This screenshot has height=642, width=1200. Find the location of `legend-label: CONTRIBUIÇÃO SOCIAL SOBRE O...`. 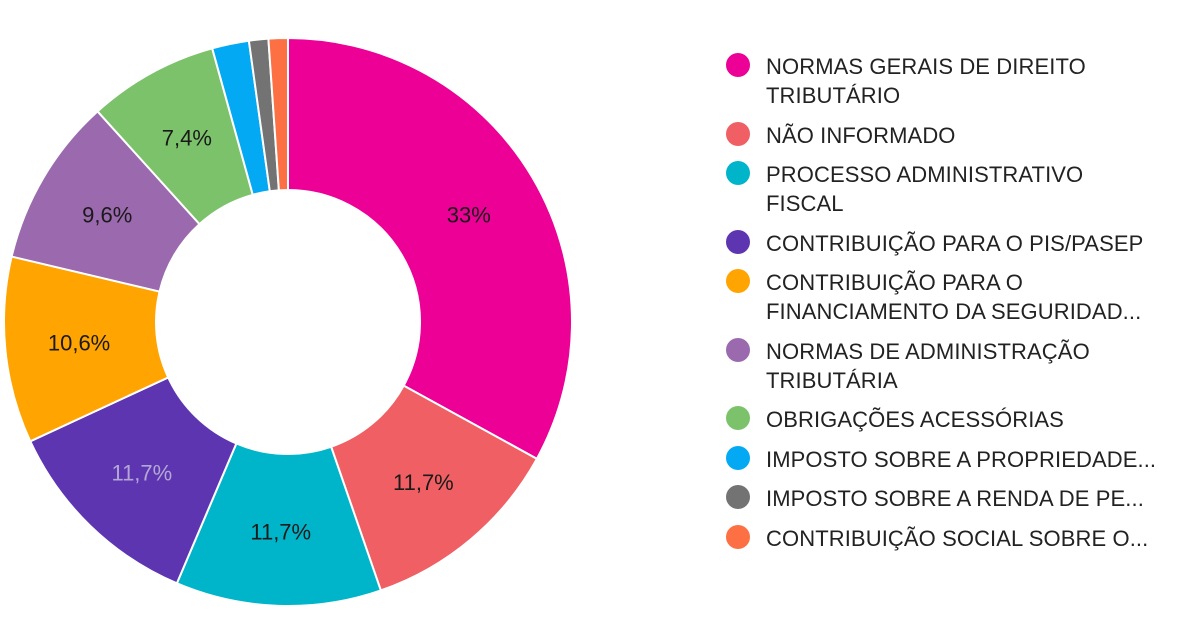

legend-label: CONTRIBUIÇÃO SOCIAL SOBRE O... is located at coordinates (957, 538).